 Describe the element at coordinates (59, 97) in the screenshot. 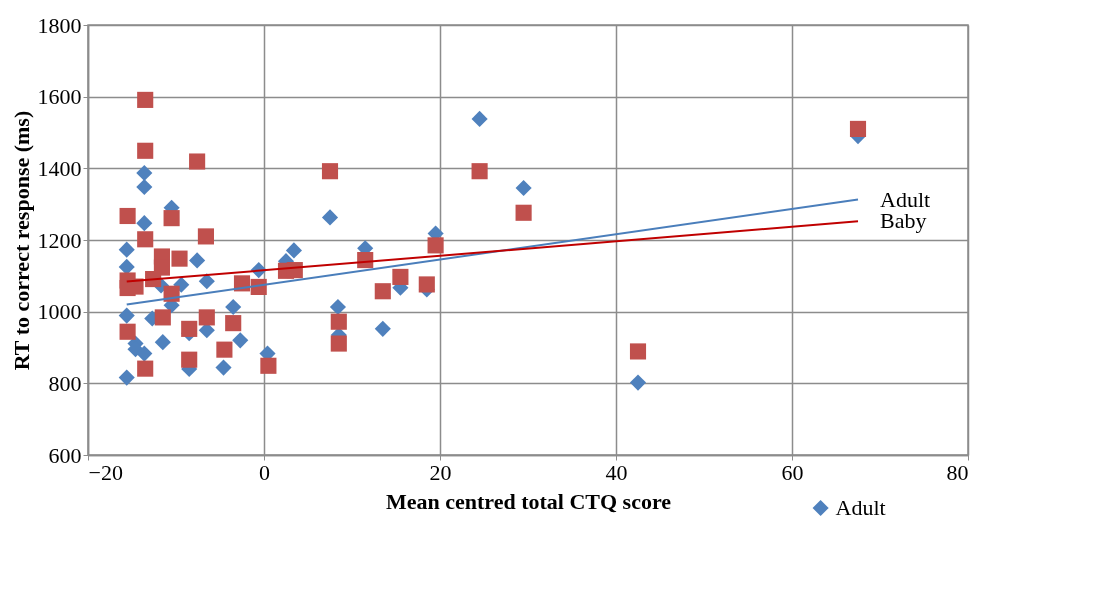

I see `y-tick-label: 1600` at that location.